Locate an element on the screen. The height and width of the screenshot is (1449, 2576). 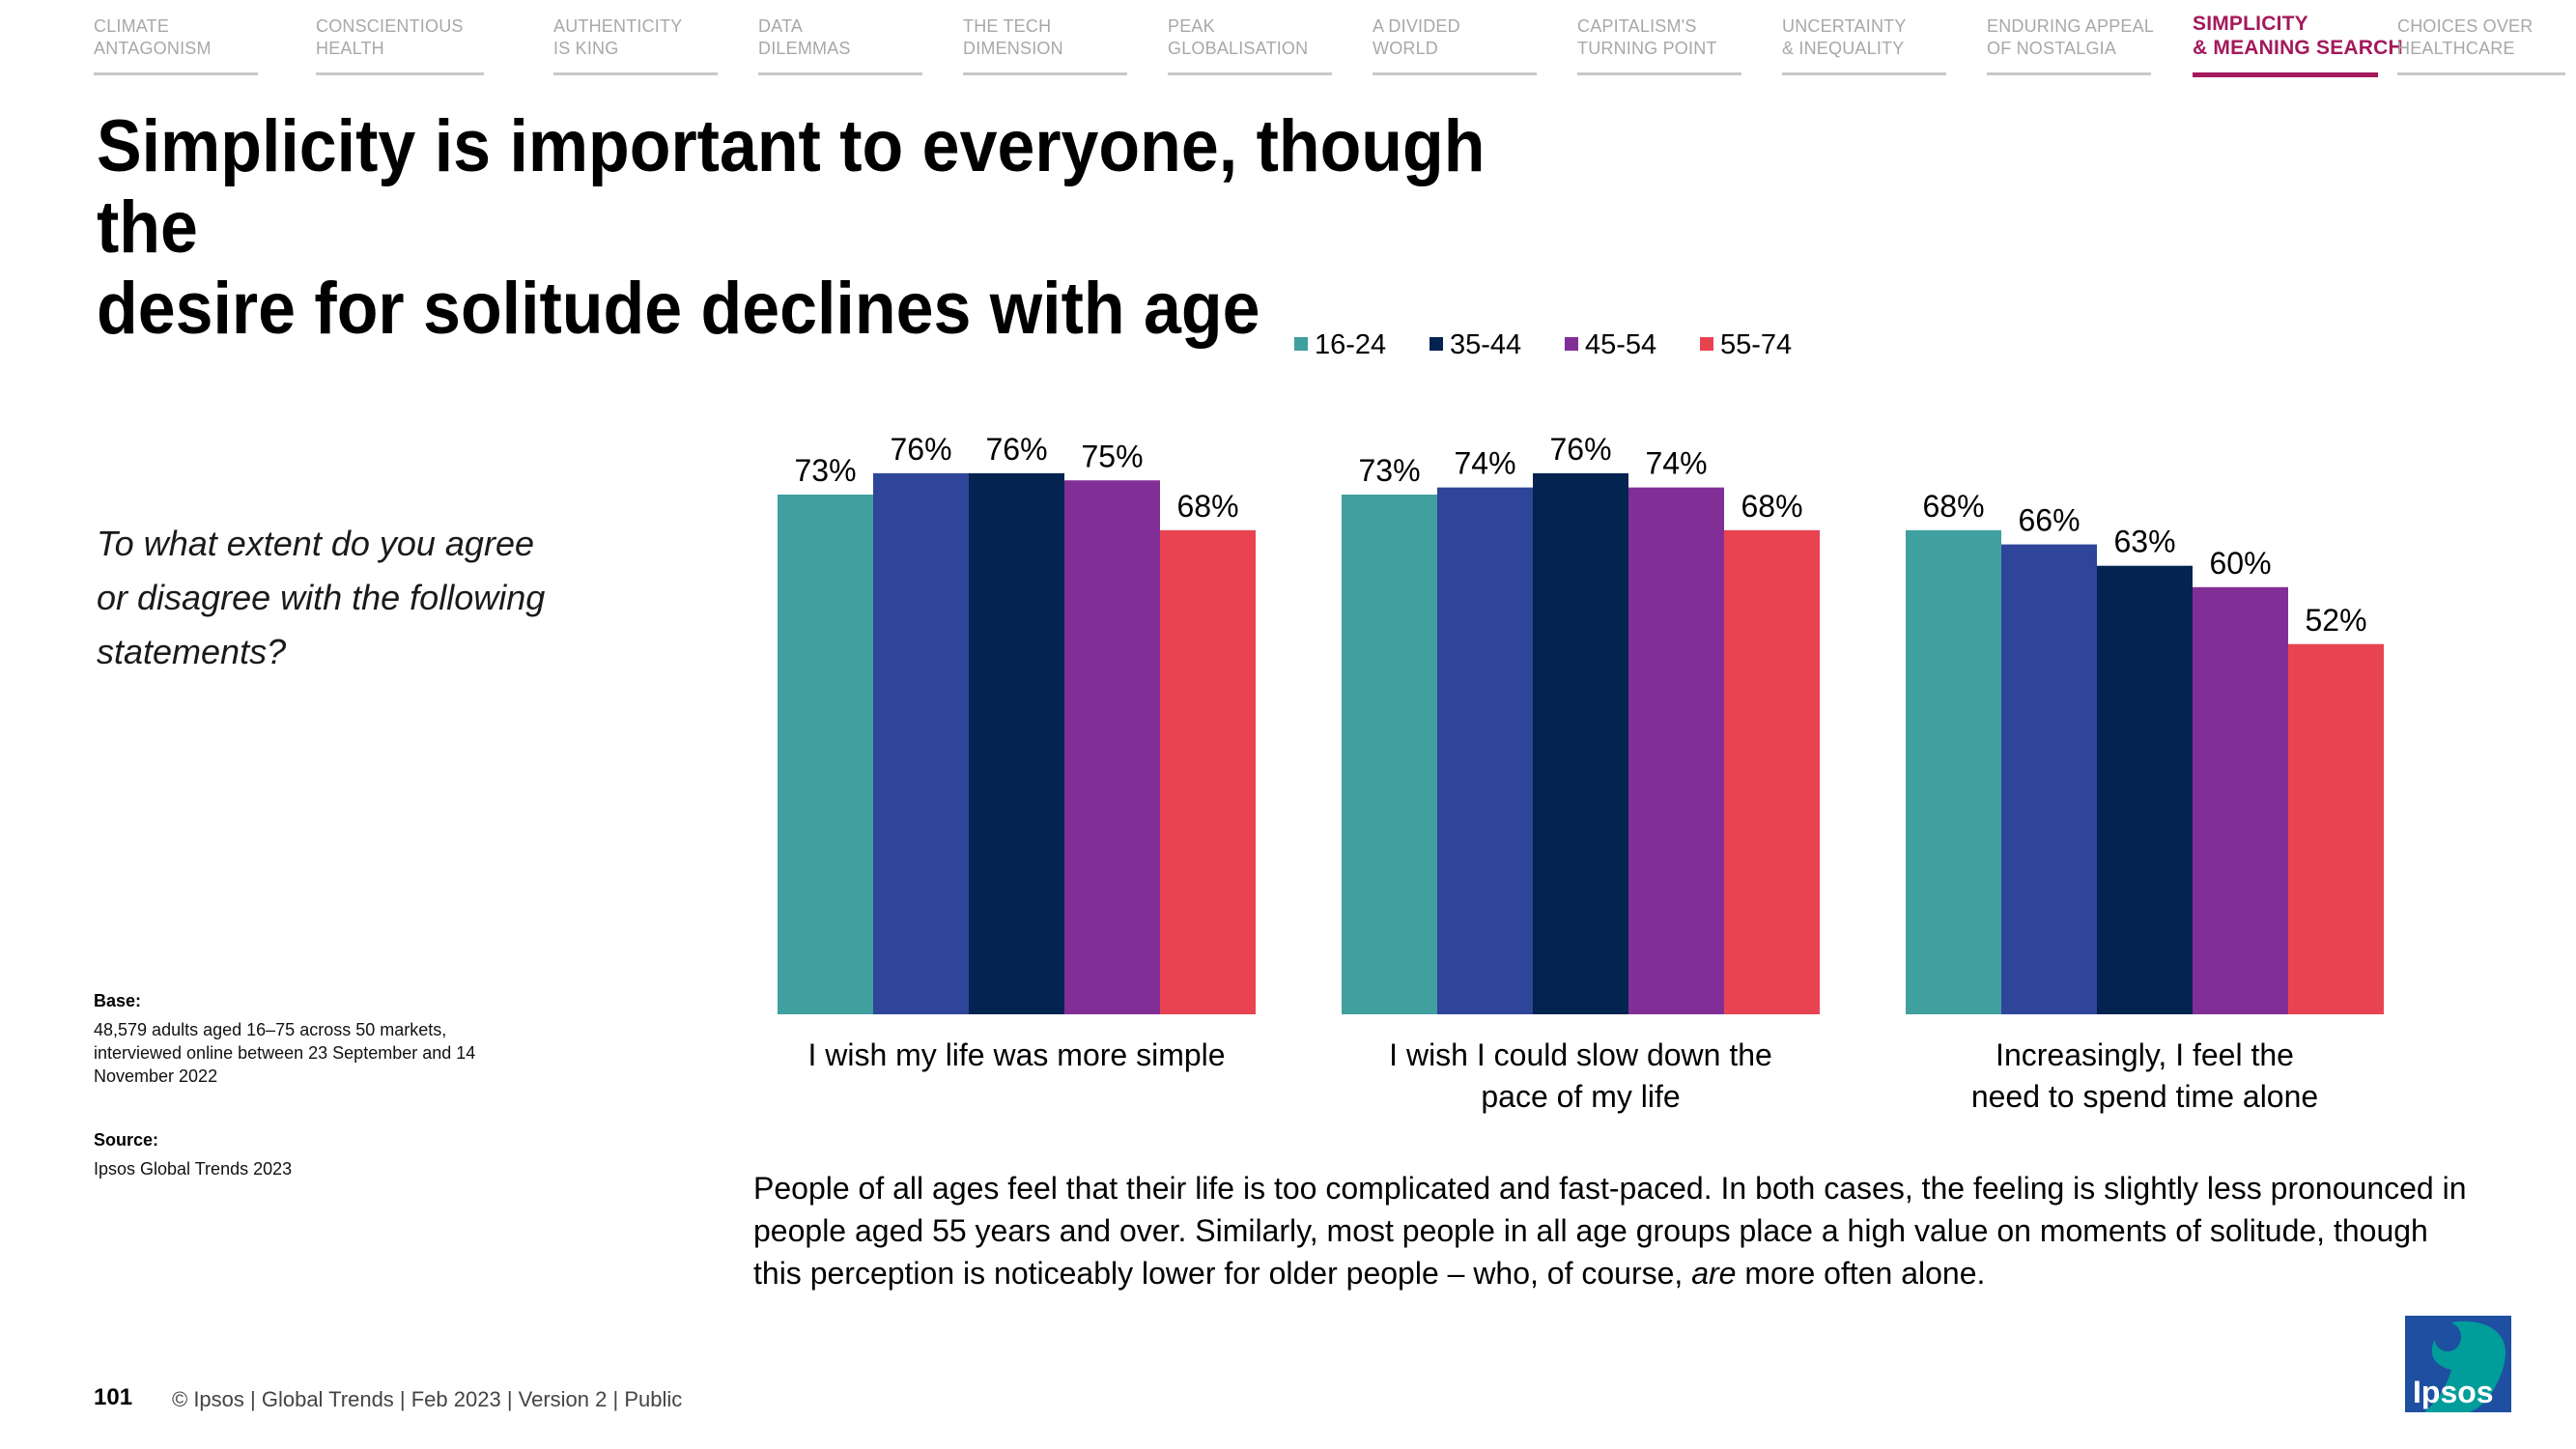
value-label-group1-series1: 74% is located at coordinates (1484, 463).